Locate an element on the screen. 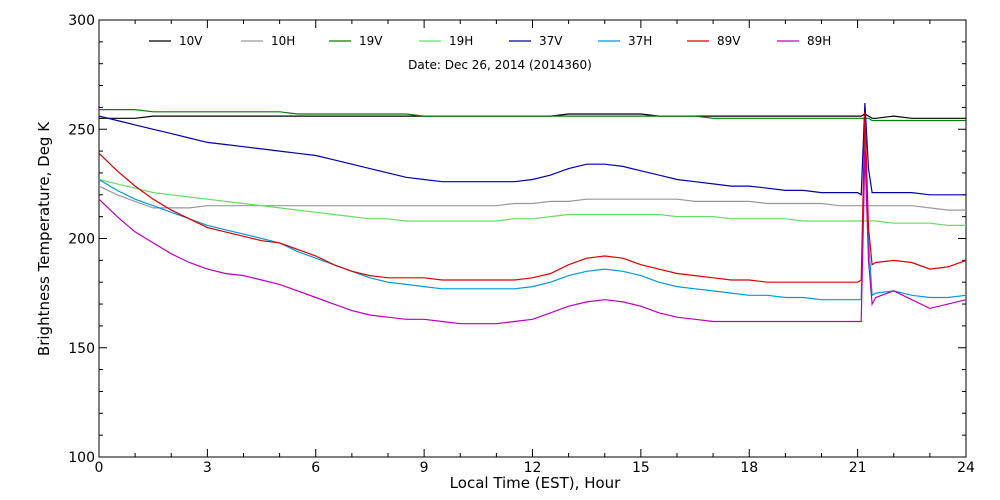 This screenshot has height=500, width=1000. x-tick-label: 9 is located at coordinates (424, 468).